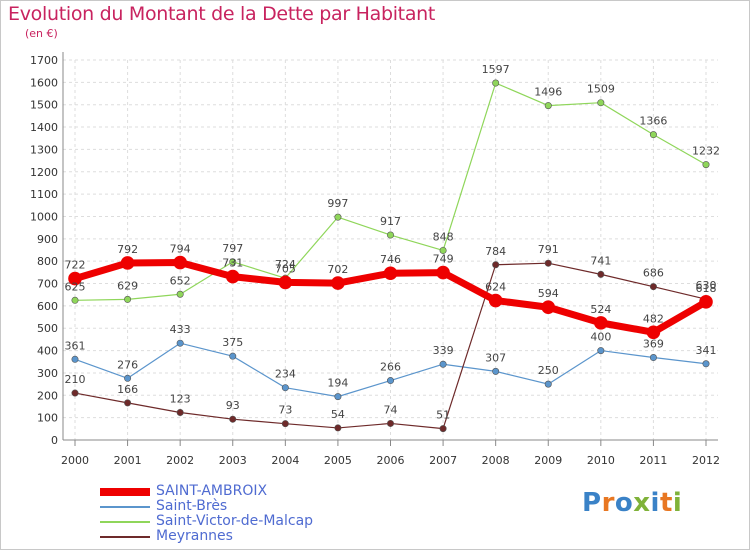 The height and width of the screenshot is (550, 750). Describe the element at coordinates (212, 491) in the screenshot. I see `legend-label: SAINT-AMBROIX` at that location.